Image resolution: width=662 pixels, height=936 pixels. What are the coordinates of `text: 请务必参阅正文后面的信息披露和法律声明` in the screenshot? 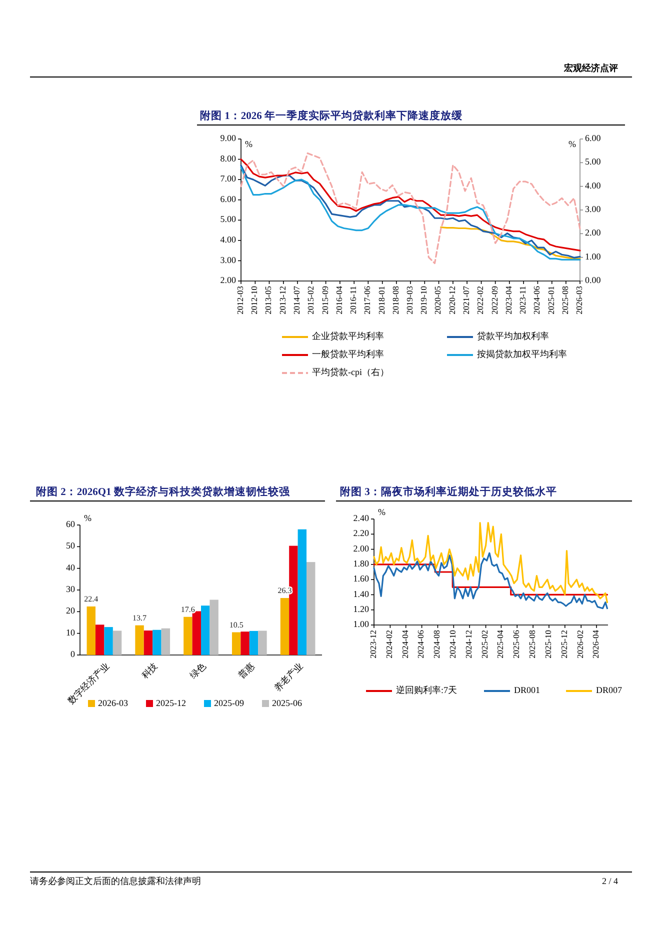 It's located at (115, 881).